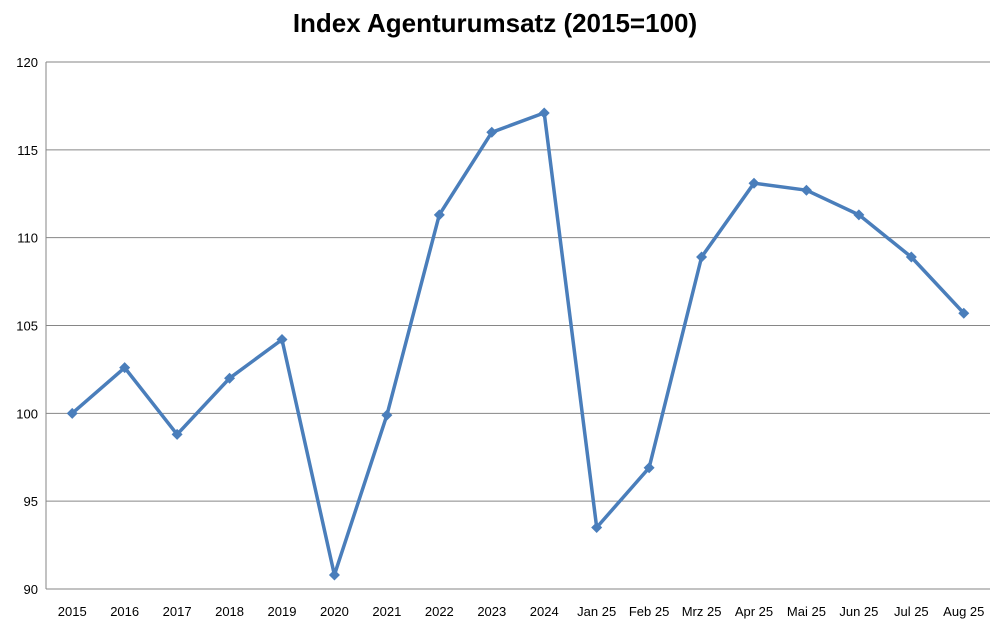 The image size is (990, 623). I want to click on x-tick-label: 2022, so click(439, 611).